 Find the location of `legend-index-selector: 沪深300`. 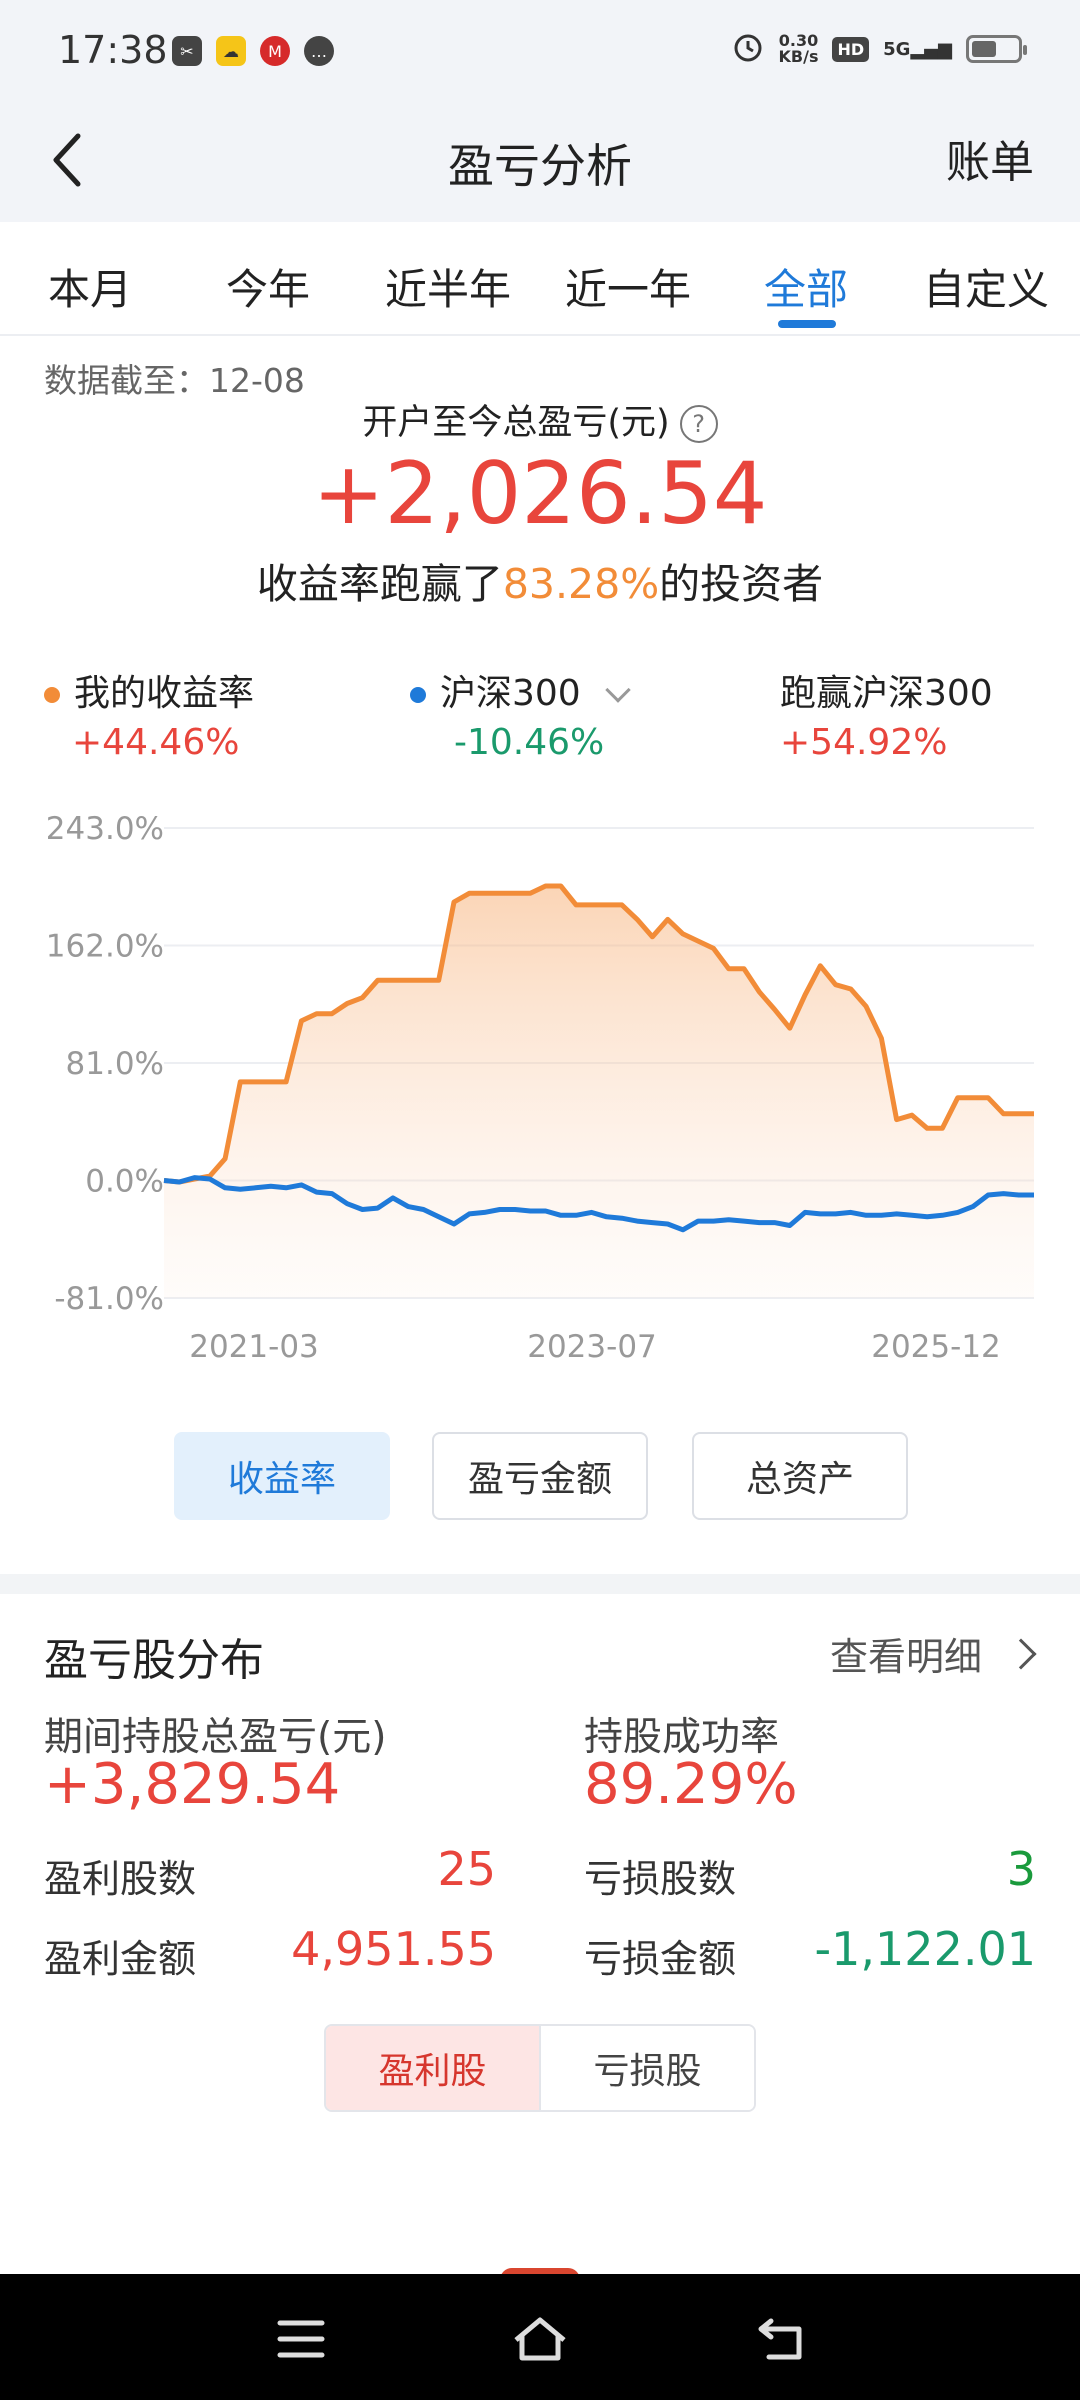

legend-index-selector: 沪深300 is located at coordinates (520, 690).